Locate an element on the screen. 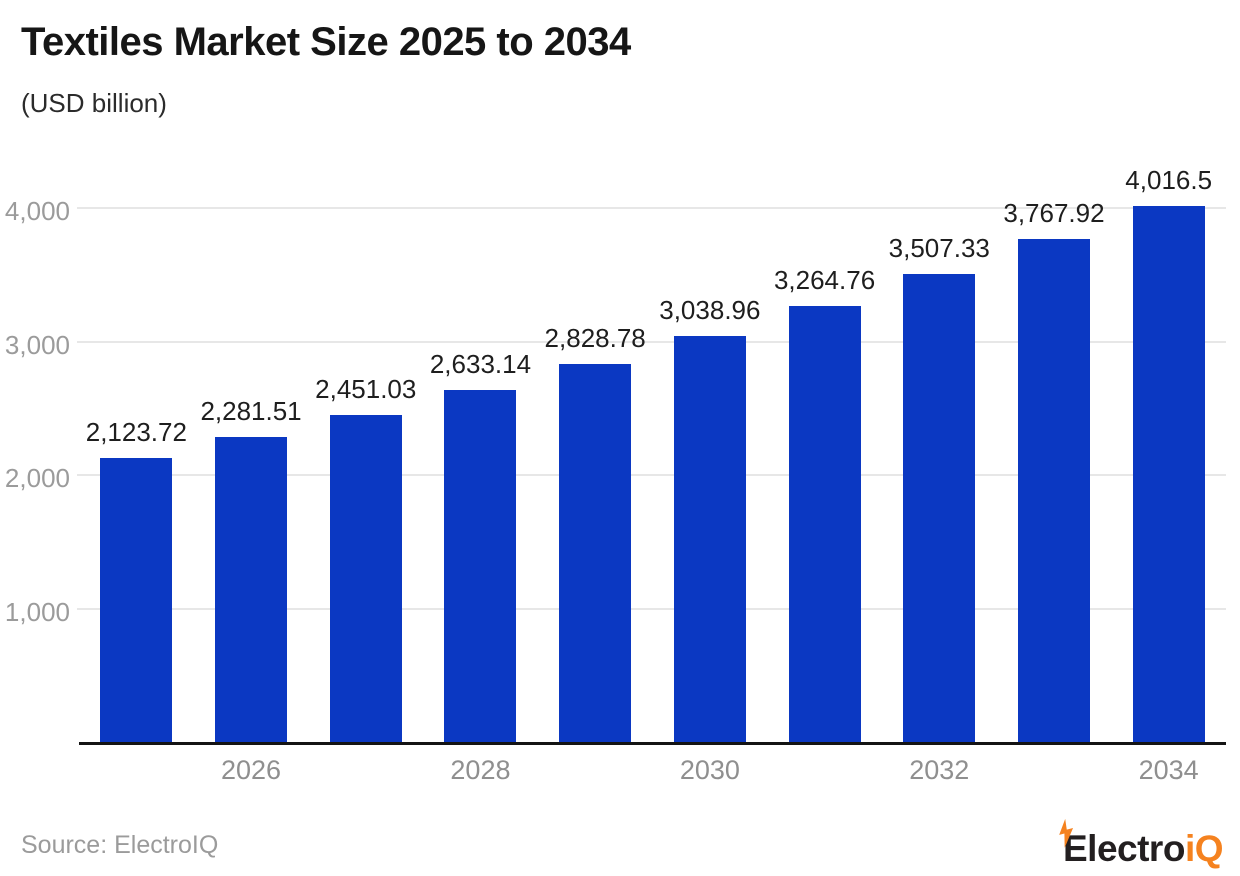 The width and height of the screenshot is (1240, 876). bar-slot-2029: 2,828.78 is located at coordinates (595, 456).